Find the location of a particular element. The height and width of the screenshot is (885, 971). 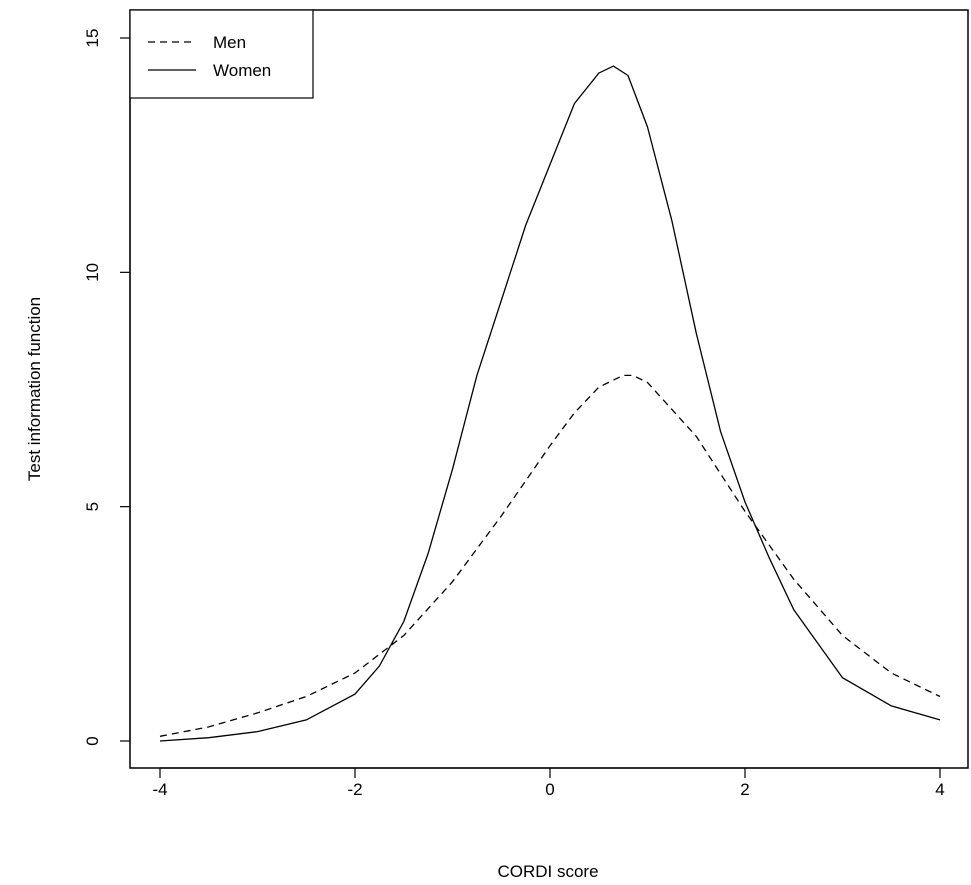

x-tick-label: -4 is located at coordinates (159, 789).